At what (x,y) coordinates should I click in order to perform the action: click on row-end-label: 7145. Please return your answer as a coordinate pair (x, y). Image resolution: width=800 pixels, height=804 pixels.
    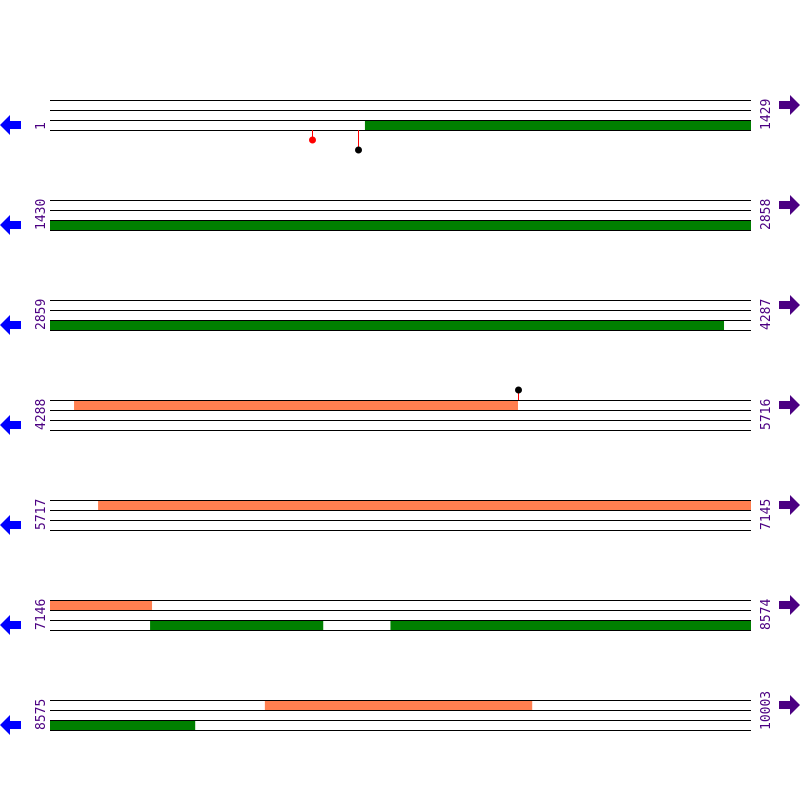
    Looking at the image, I should click on (766, 514).